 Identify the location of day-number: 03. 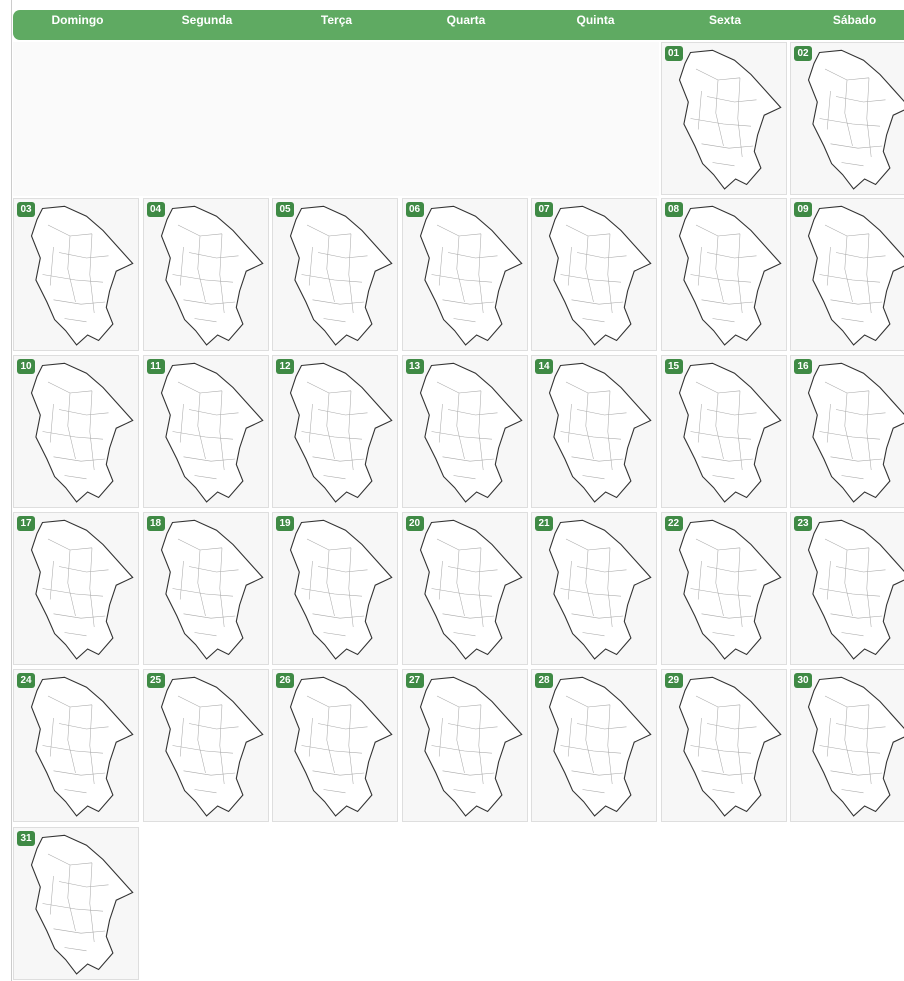
(26, 209).